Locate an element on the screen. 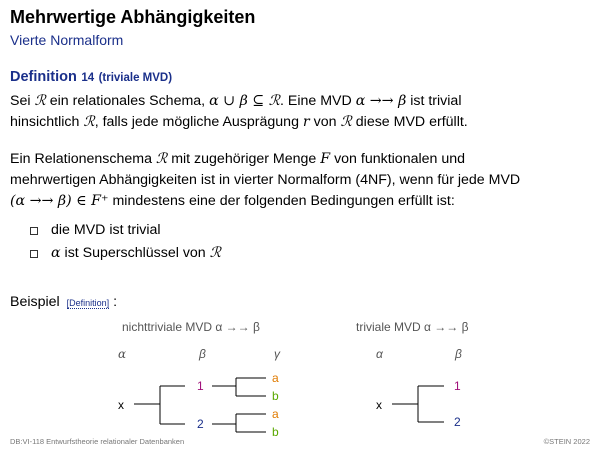 This screenshot has width=600, height=450. condition-2-text: ist Superschlüssel von is located at coordinates (135, 253).